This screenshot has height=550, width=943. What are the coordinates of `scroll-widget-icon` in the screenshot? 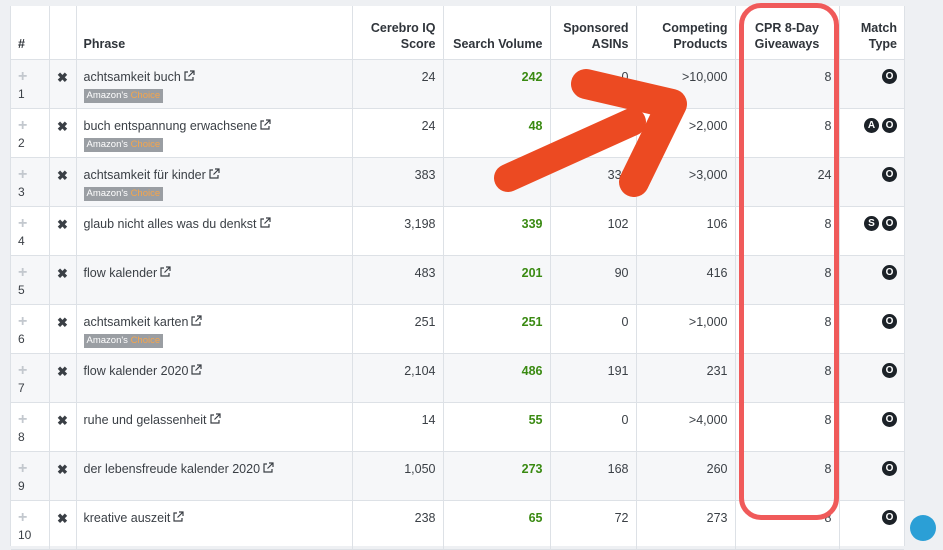 It's located at (923, 528).